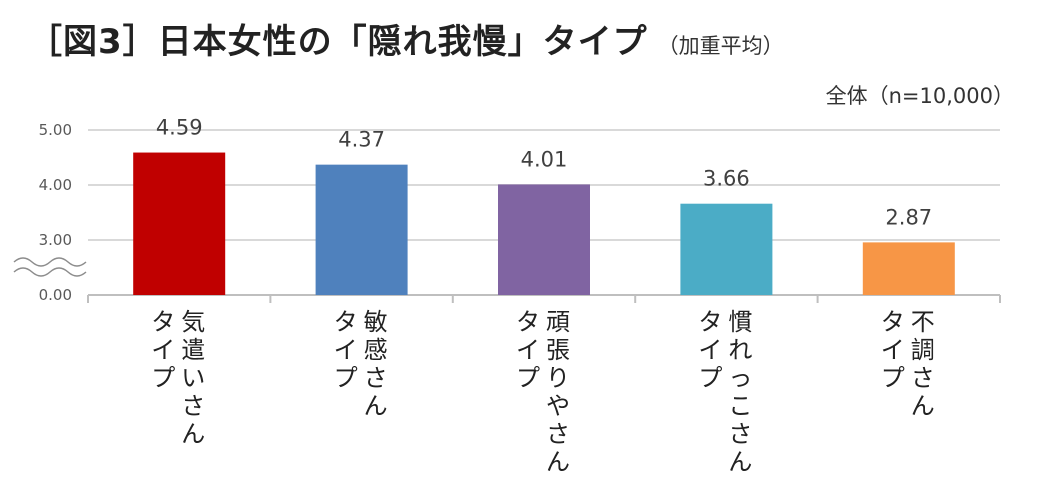 The image size is (1040, 485). Describe the element at coordinates (726, 179) in the screenshot. I see `data-label: 3.66` at that location.